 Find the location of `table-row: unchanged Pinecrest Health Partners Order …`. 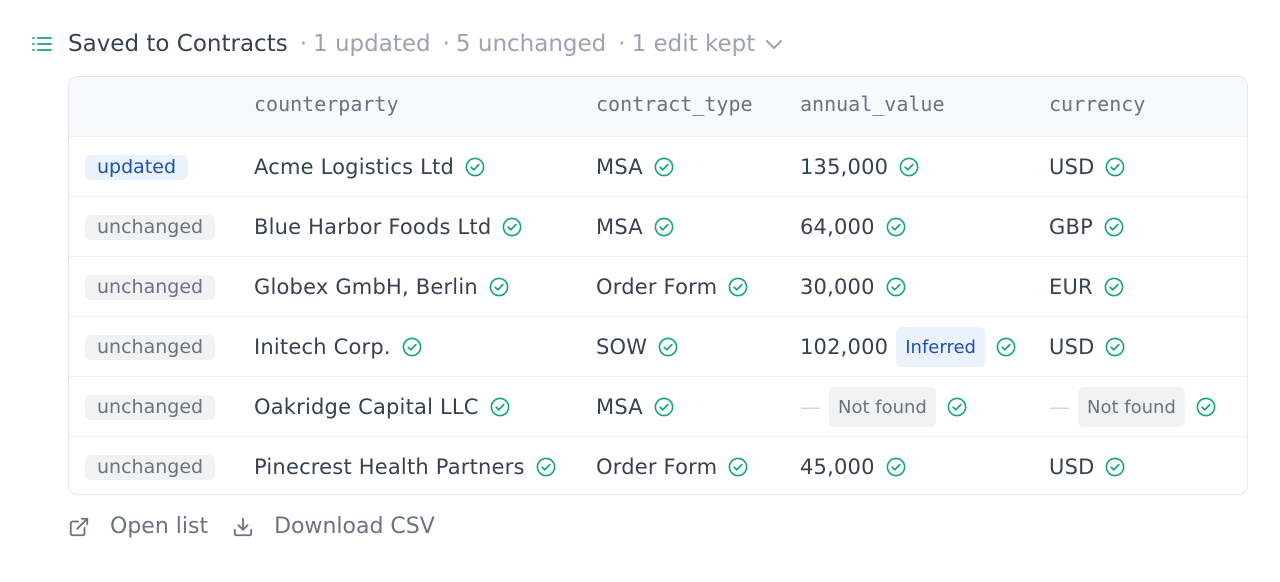

table-row: unchanged Pinecrest Health Partners Order … is located at coordinates (658, 465).